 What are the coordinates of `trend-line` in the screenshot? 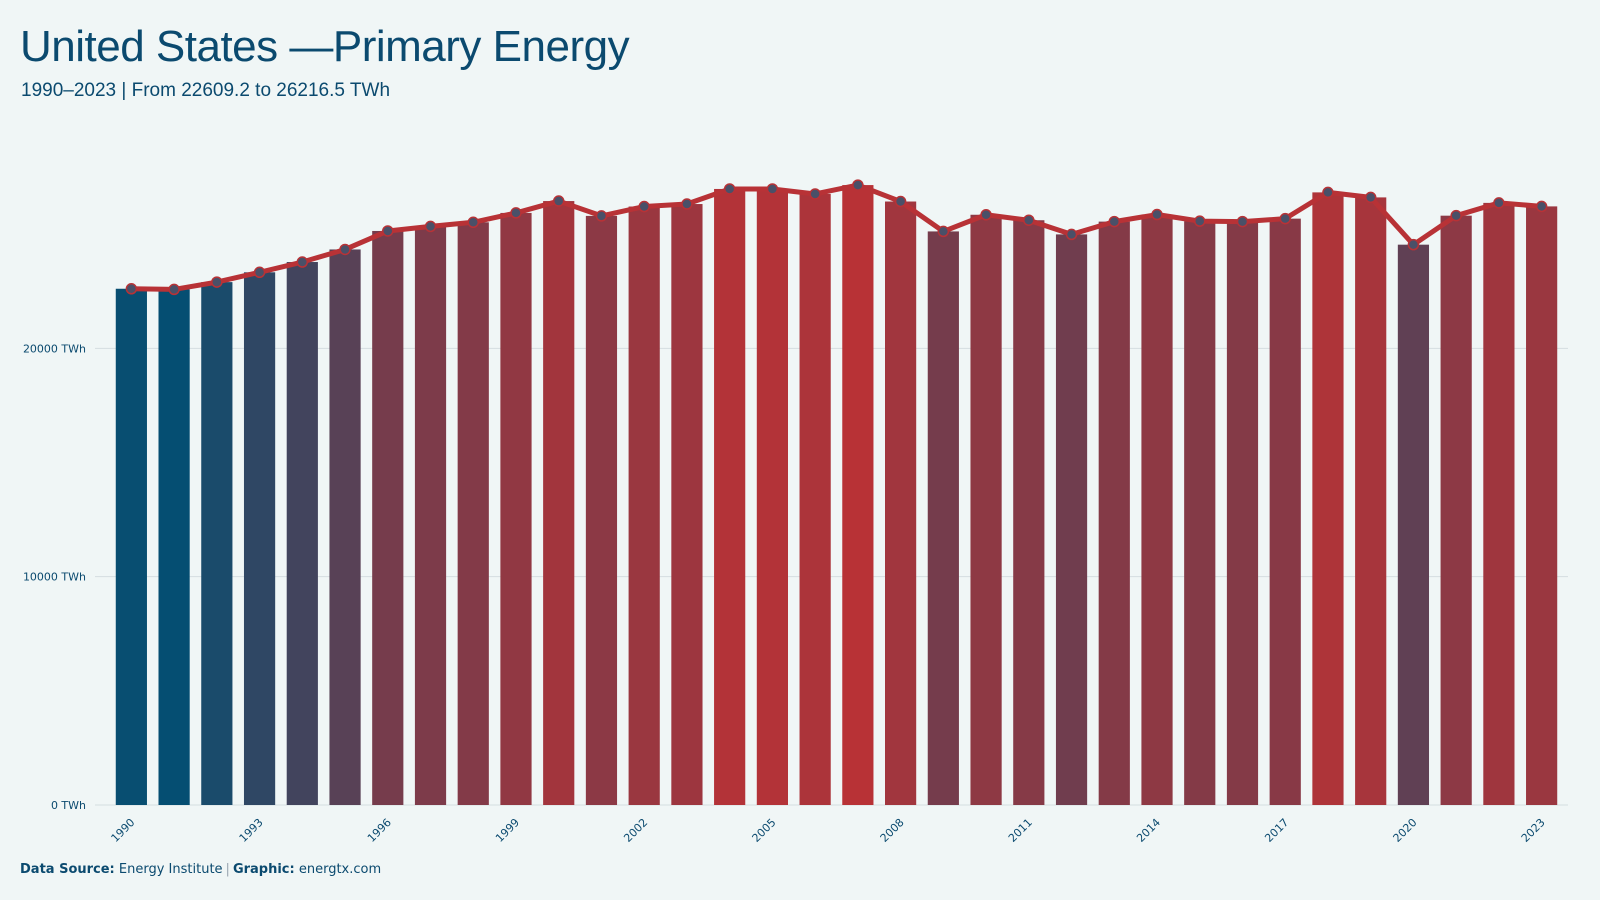 It's located at (836, 237).